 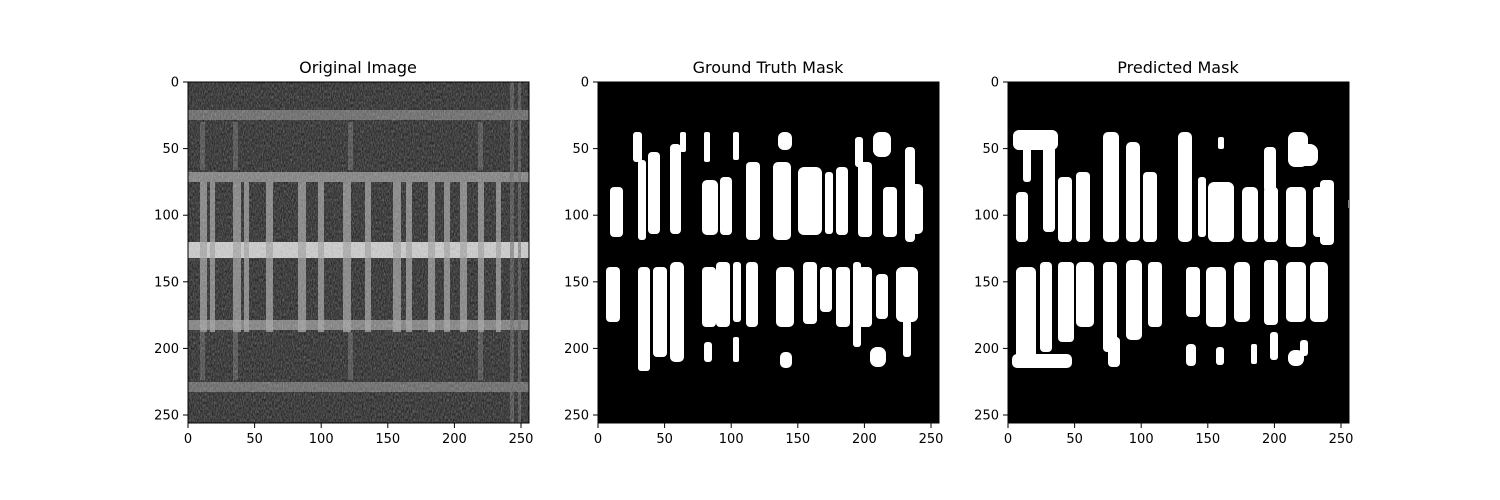 I want to click on panel-title: Ground Truth Mask, so click(x=769, y=67).